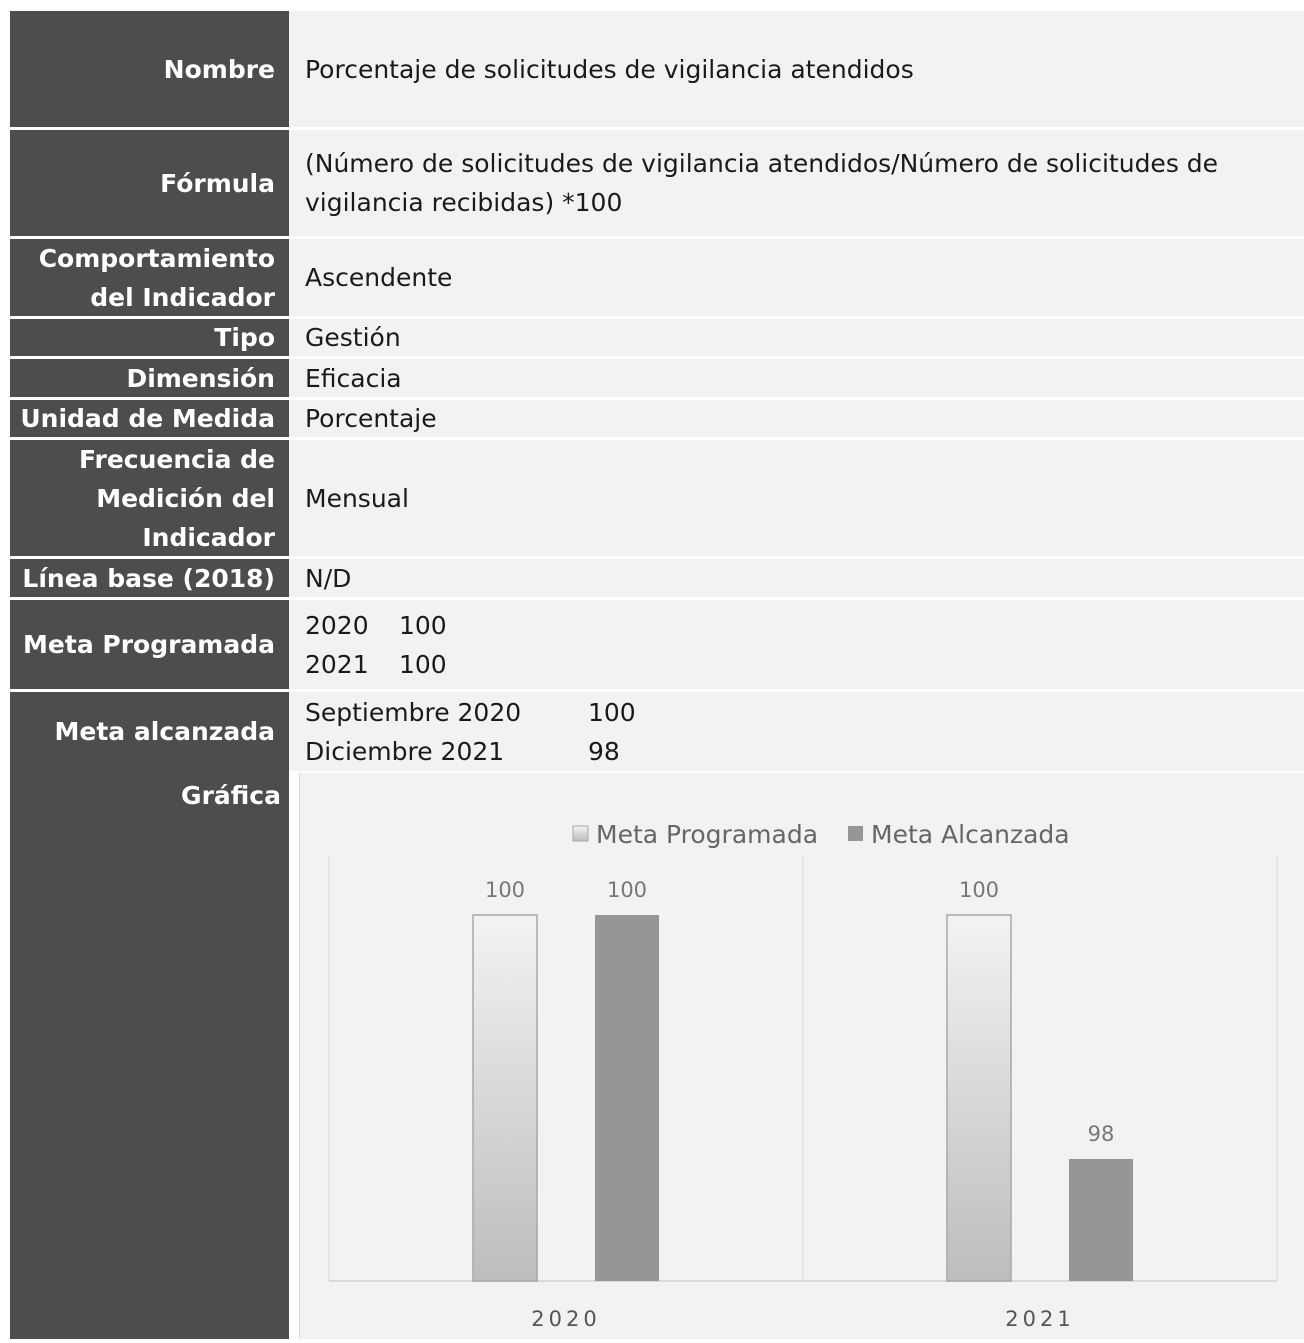  What do you see at coordinates (149, 644) in the screenshot?
I see `label-meta-programada: Meta Programada` at bounding box center [149, 644].